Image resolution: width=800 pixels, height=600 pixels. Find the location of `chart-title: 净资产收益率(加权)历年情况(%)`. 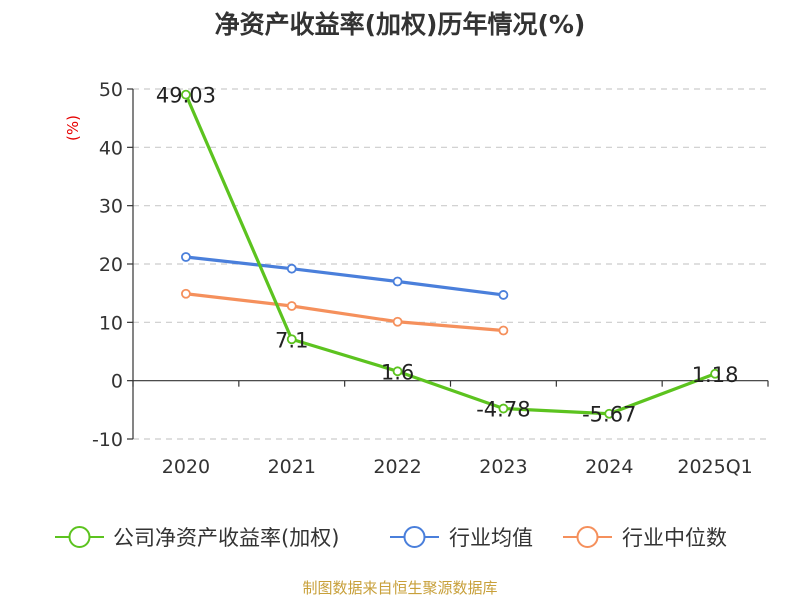

chart-title: 净资产收益率(加权)历年情况(%) is located at coordinates (400, 24).